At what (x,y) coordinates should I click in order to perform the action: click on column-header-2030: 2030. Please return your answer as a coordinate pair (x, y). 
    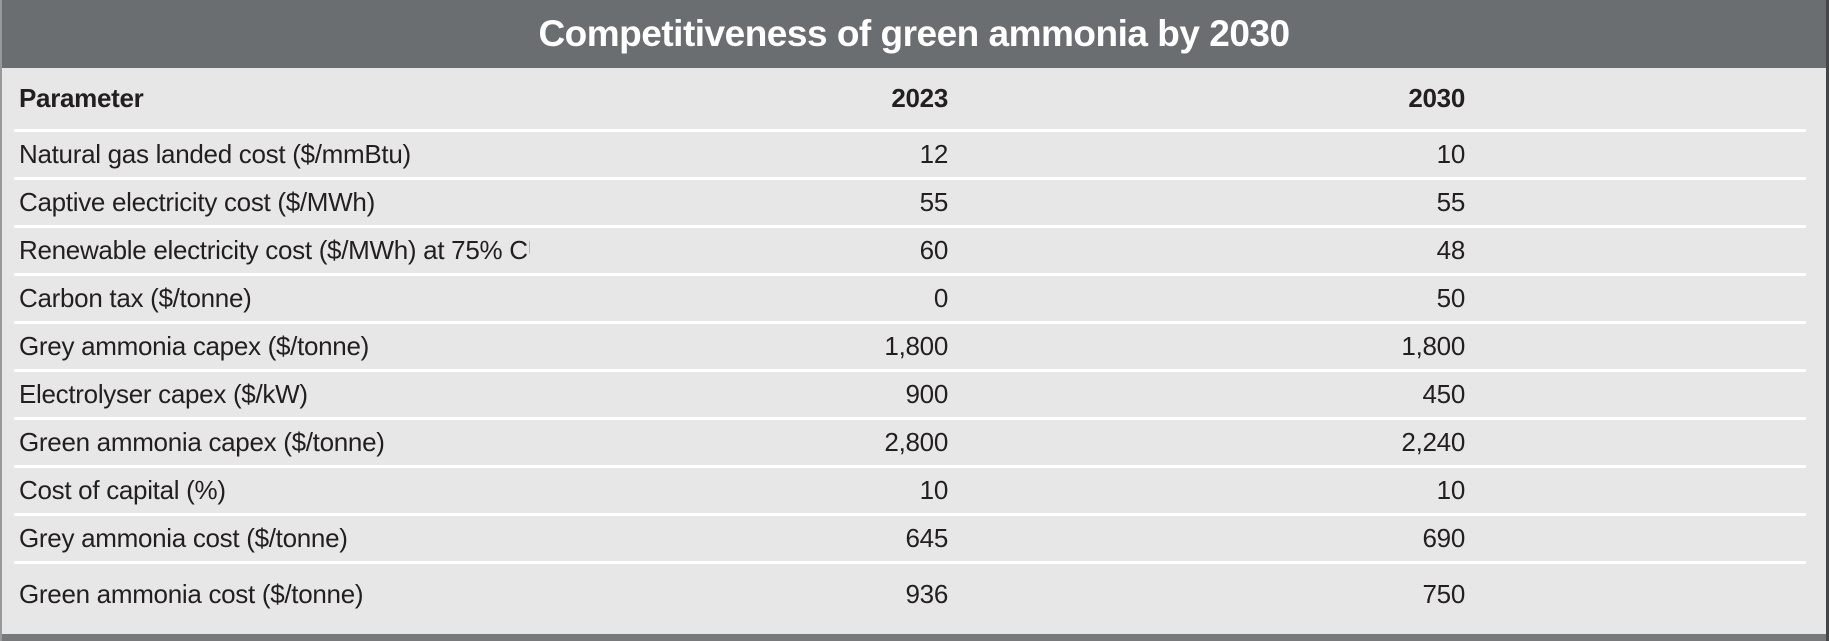
    Looking at the image, I should click on (1208, 100).